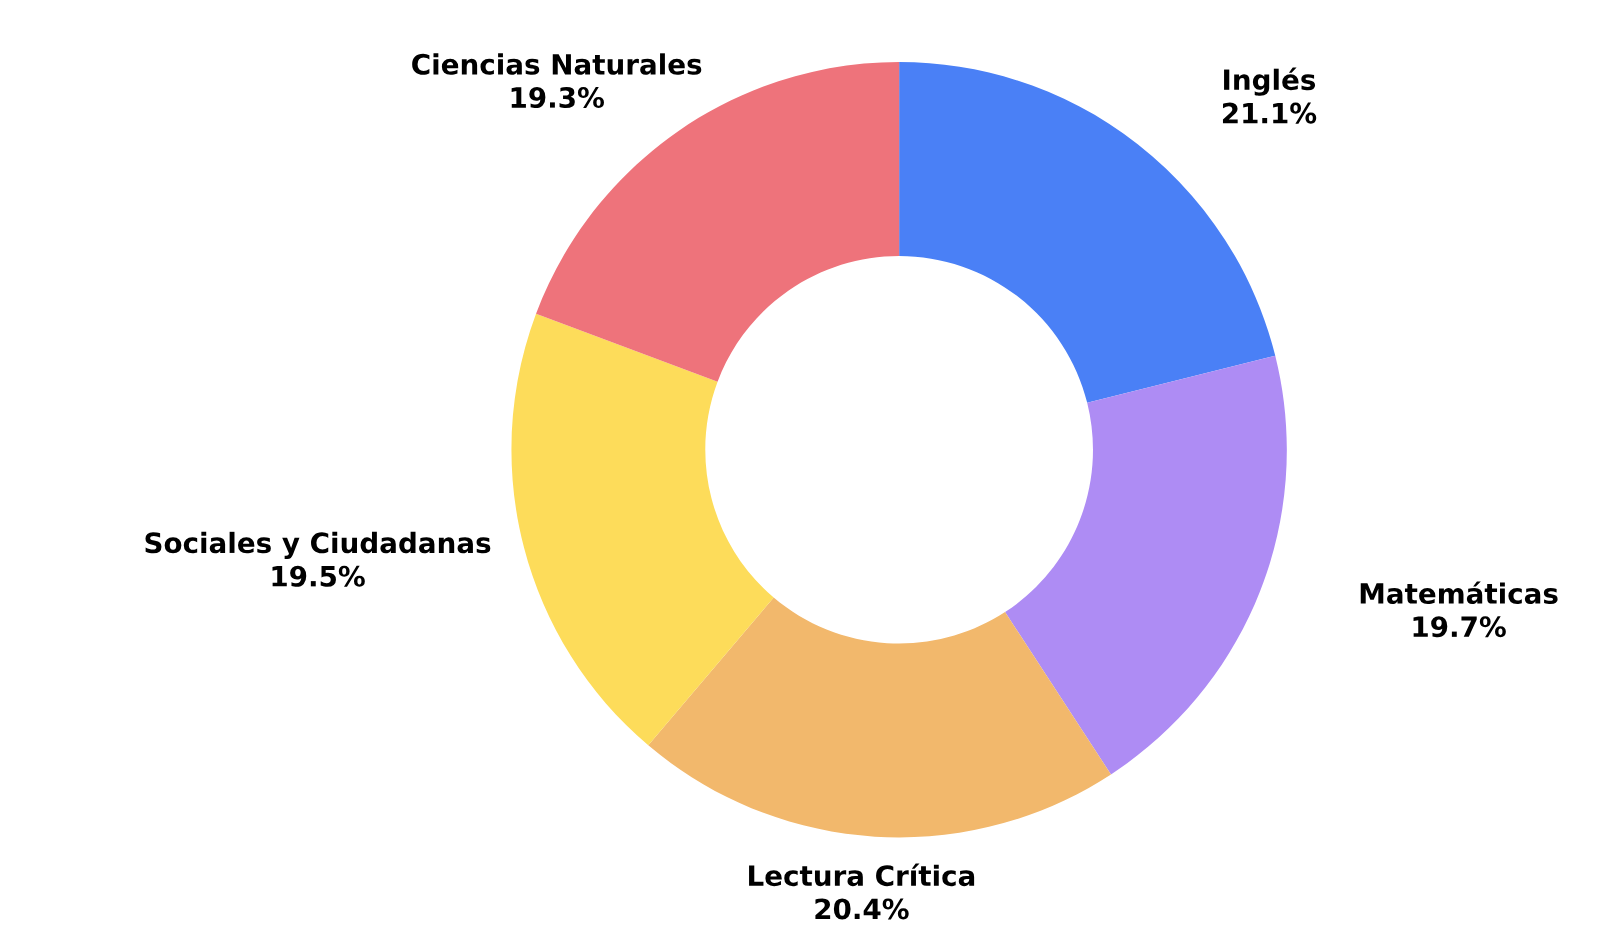  Describe the element at coordinates (1459, 627) in the screenshot. I see `data-label: 19.7%` at that location.